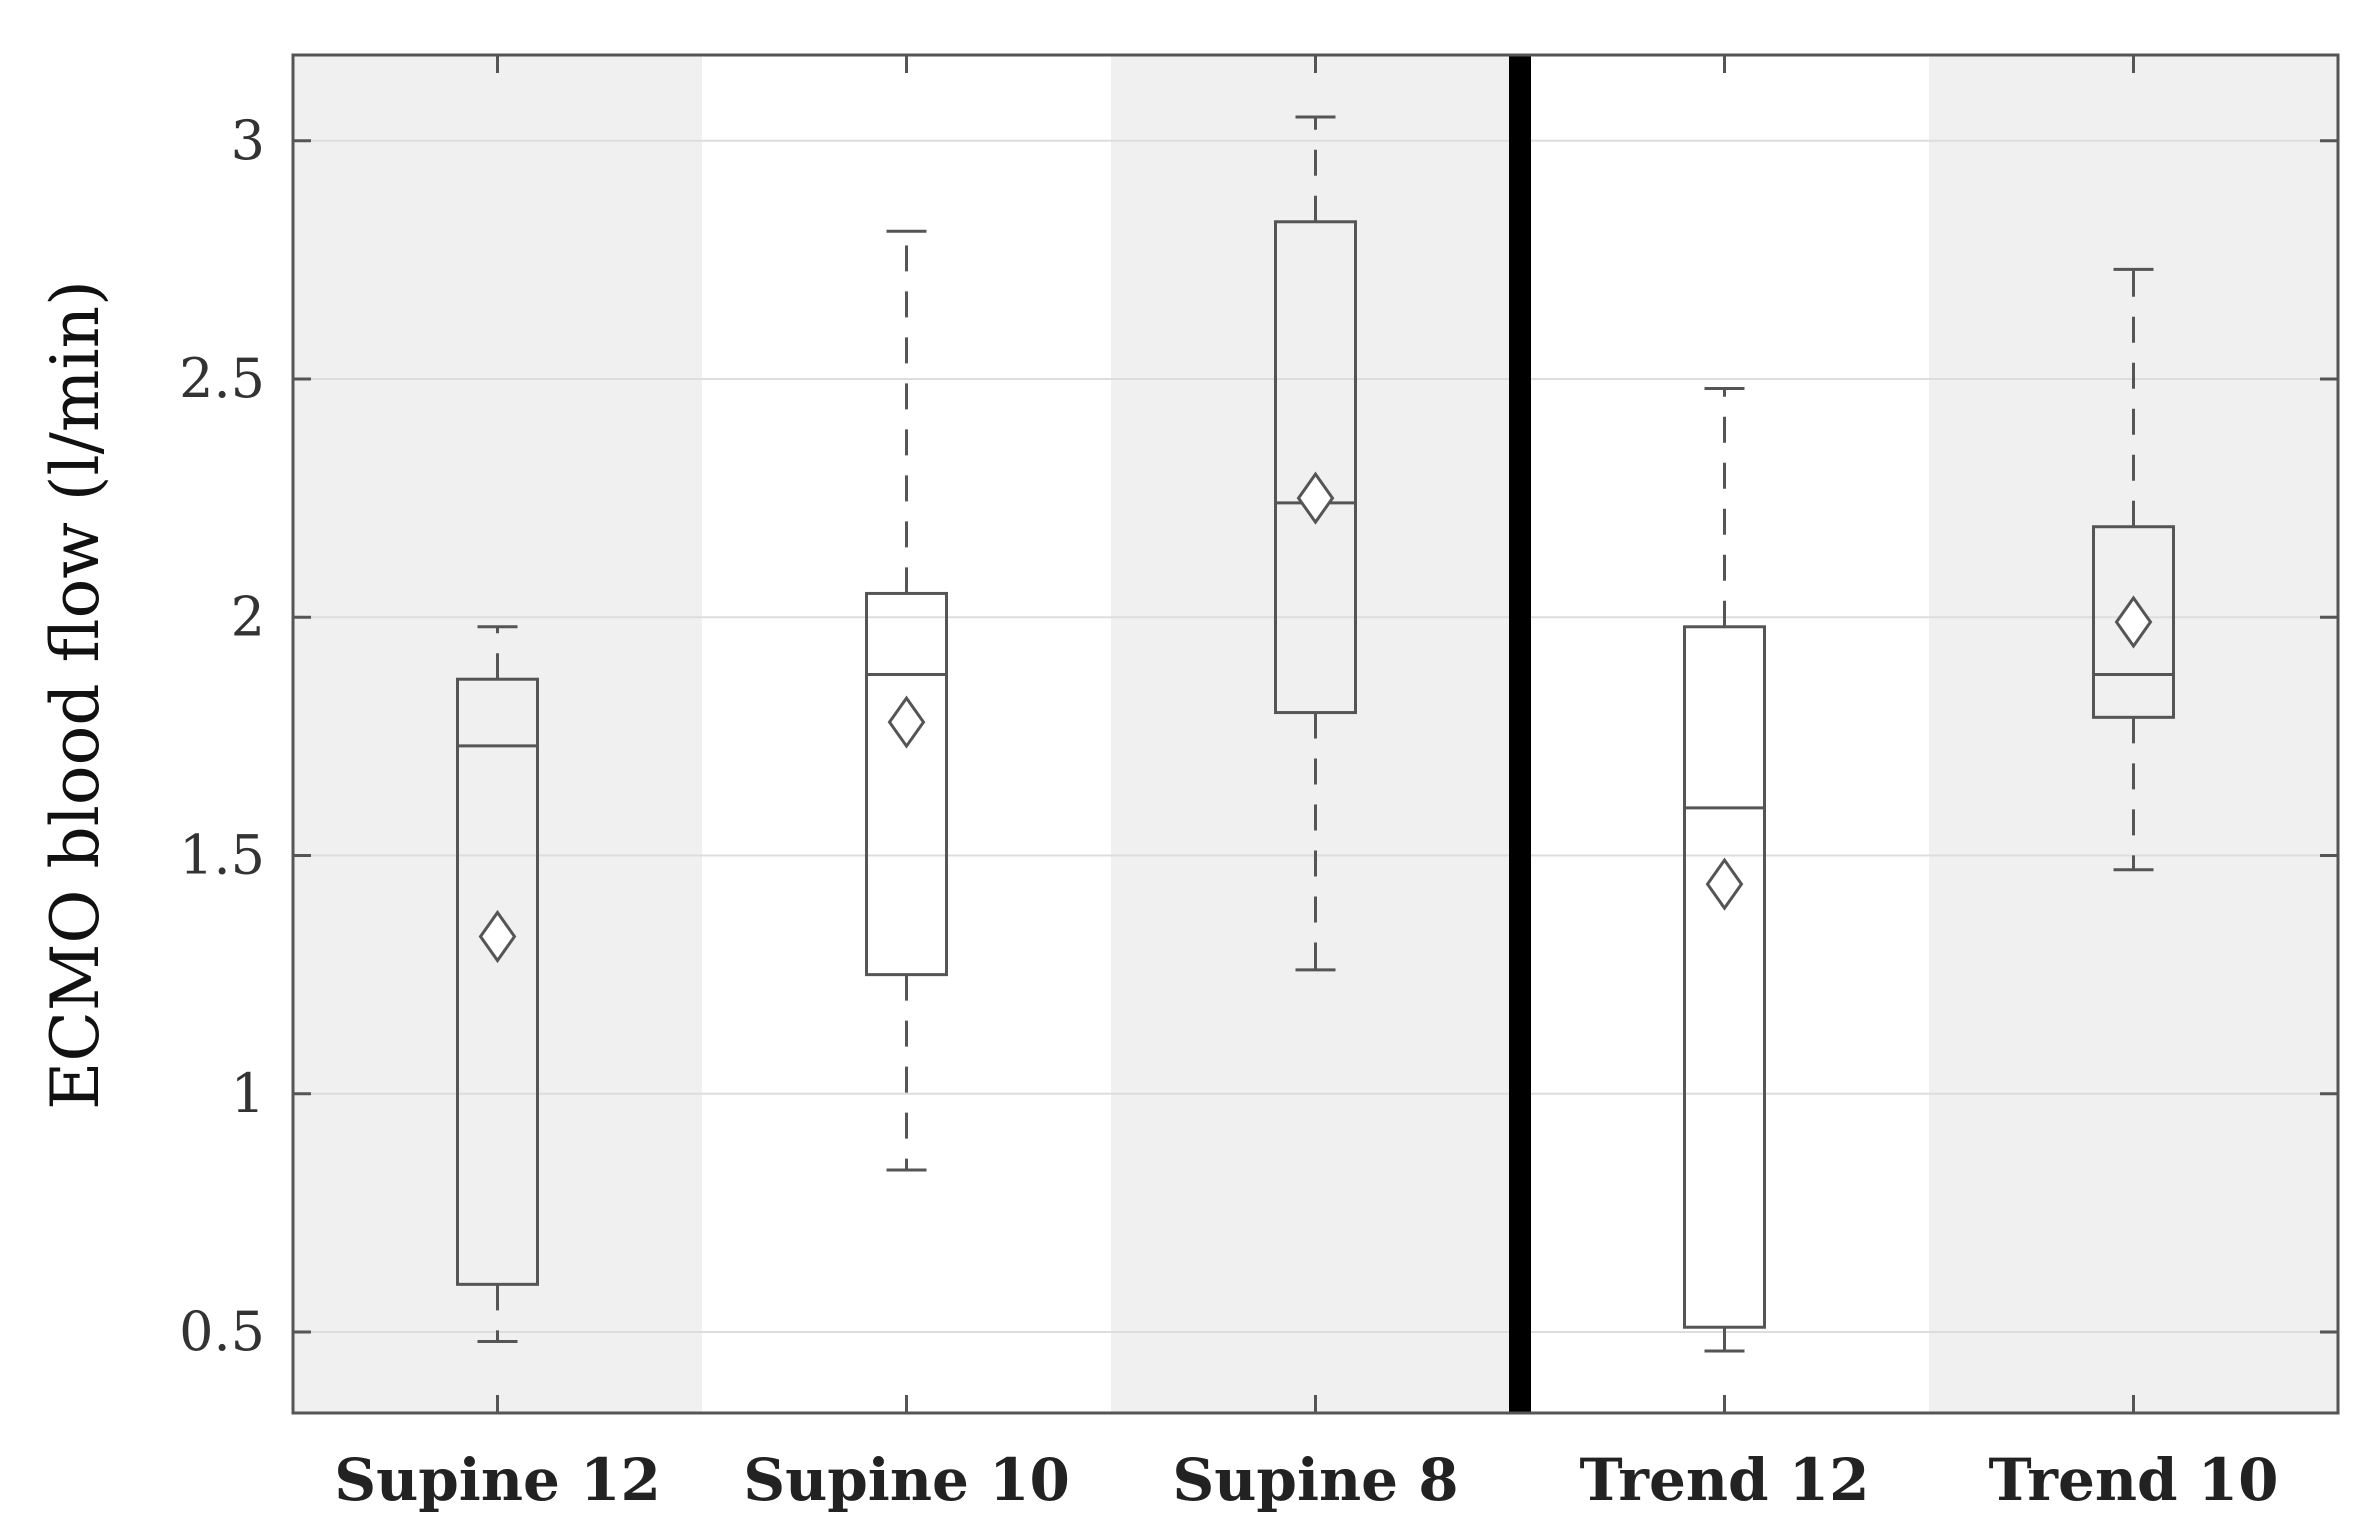 This screenshot has width=2374, height=1540. Describe the element at coordinates (222, 378) in the screenshot. I see `y-tick-label: 2.5` at that location.